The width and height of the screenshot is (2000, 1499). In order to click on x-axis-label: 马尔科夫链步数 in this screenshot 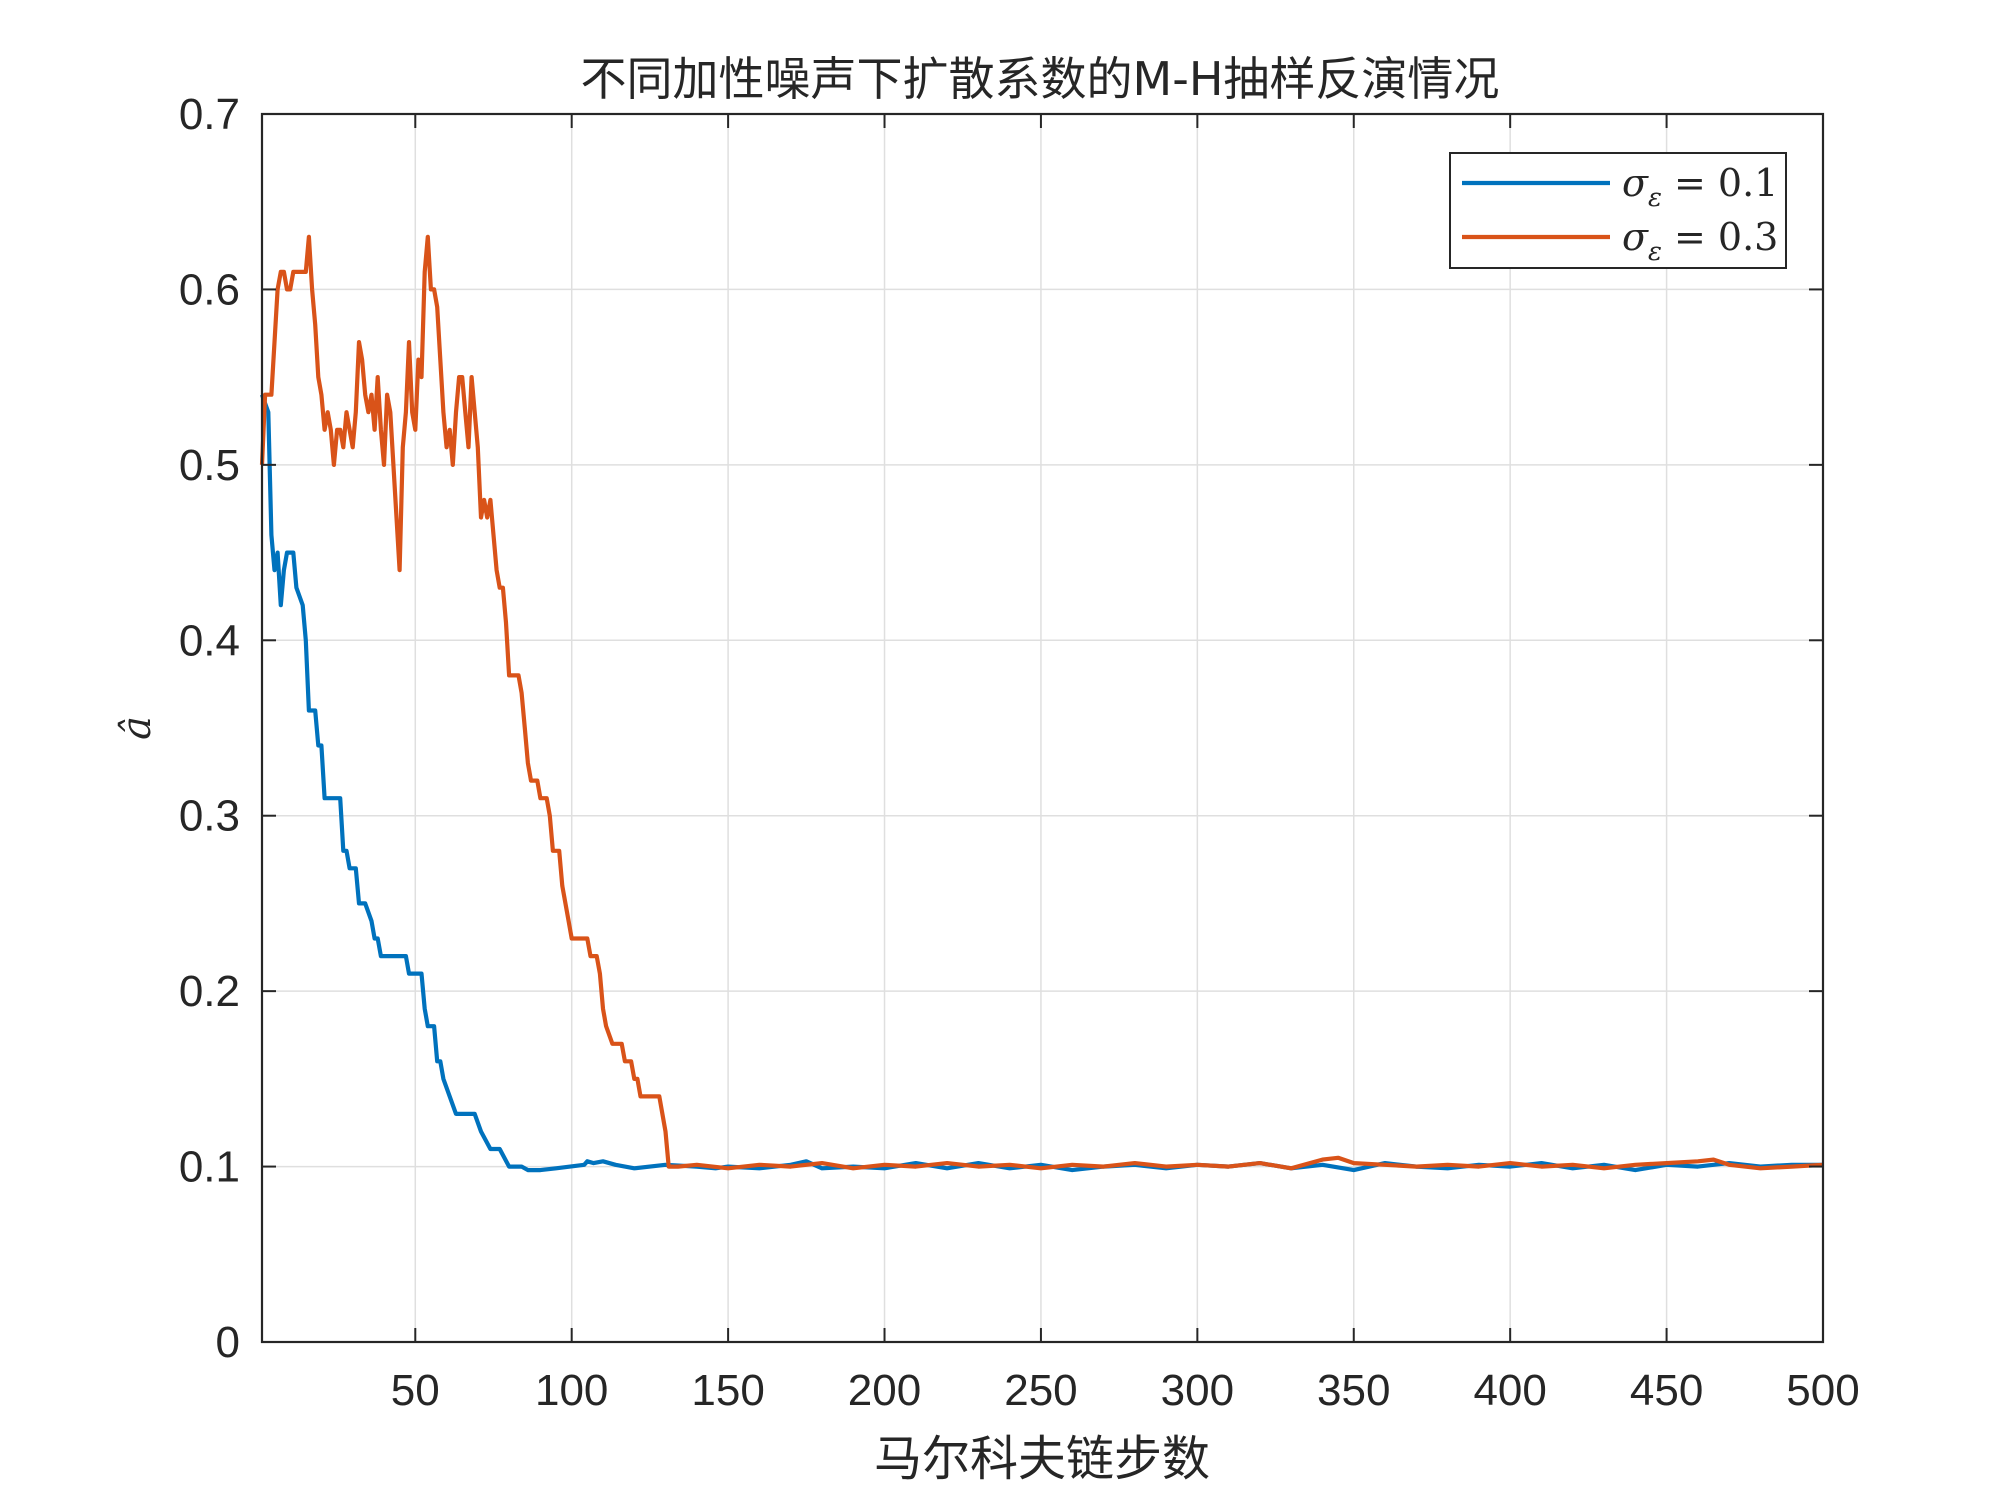, I will do `click(1042, 1459)`.